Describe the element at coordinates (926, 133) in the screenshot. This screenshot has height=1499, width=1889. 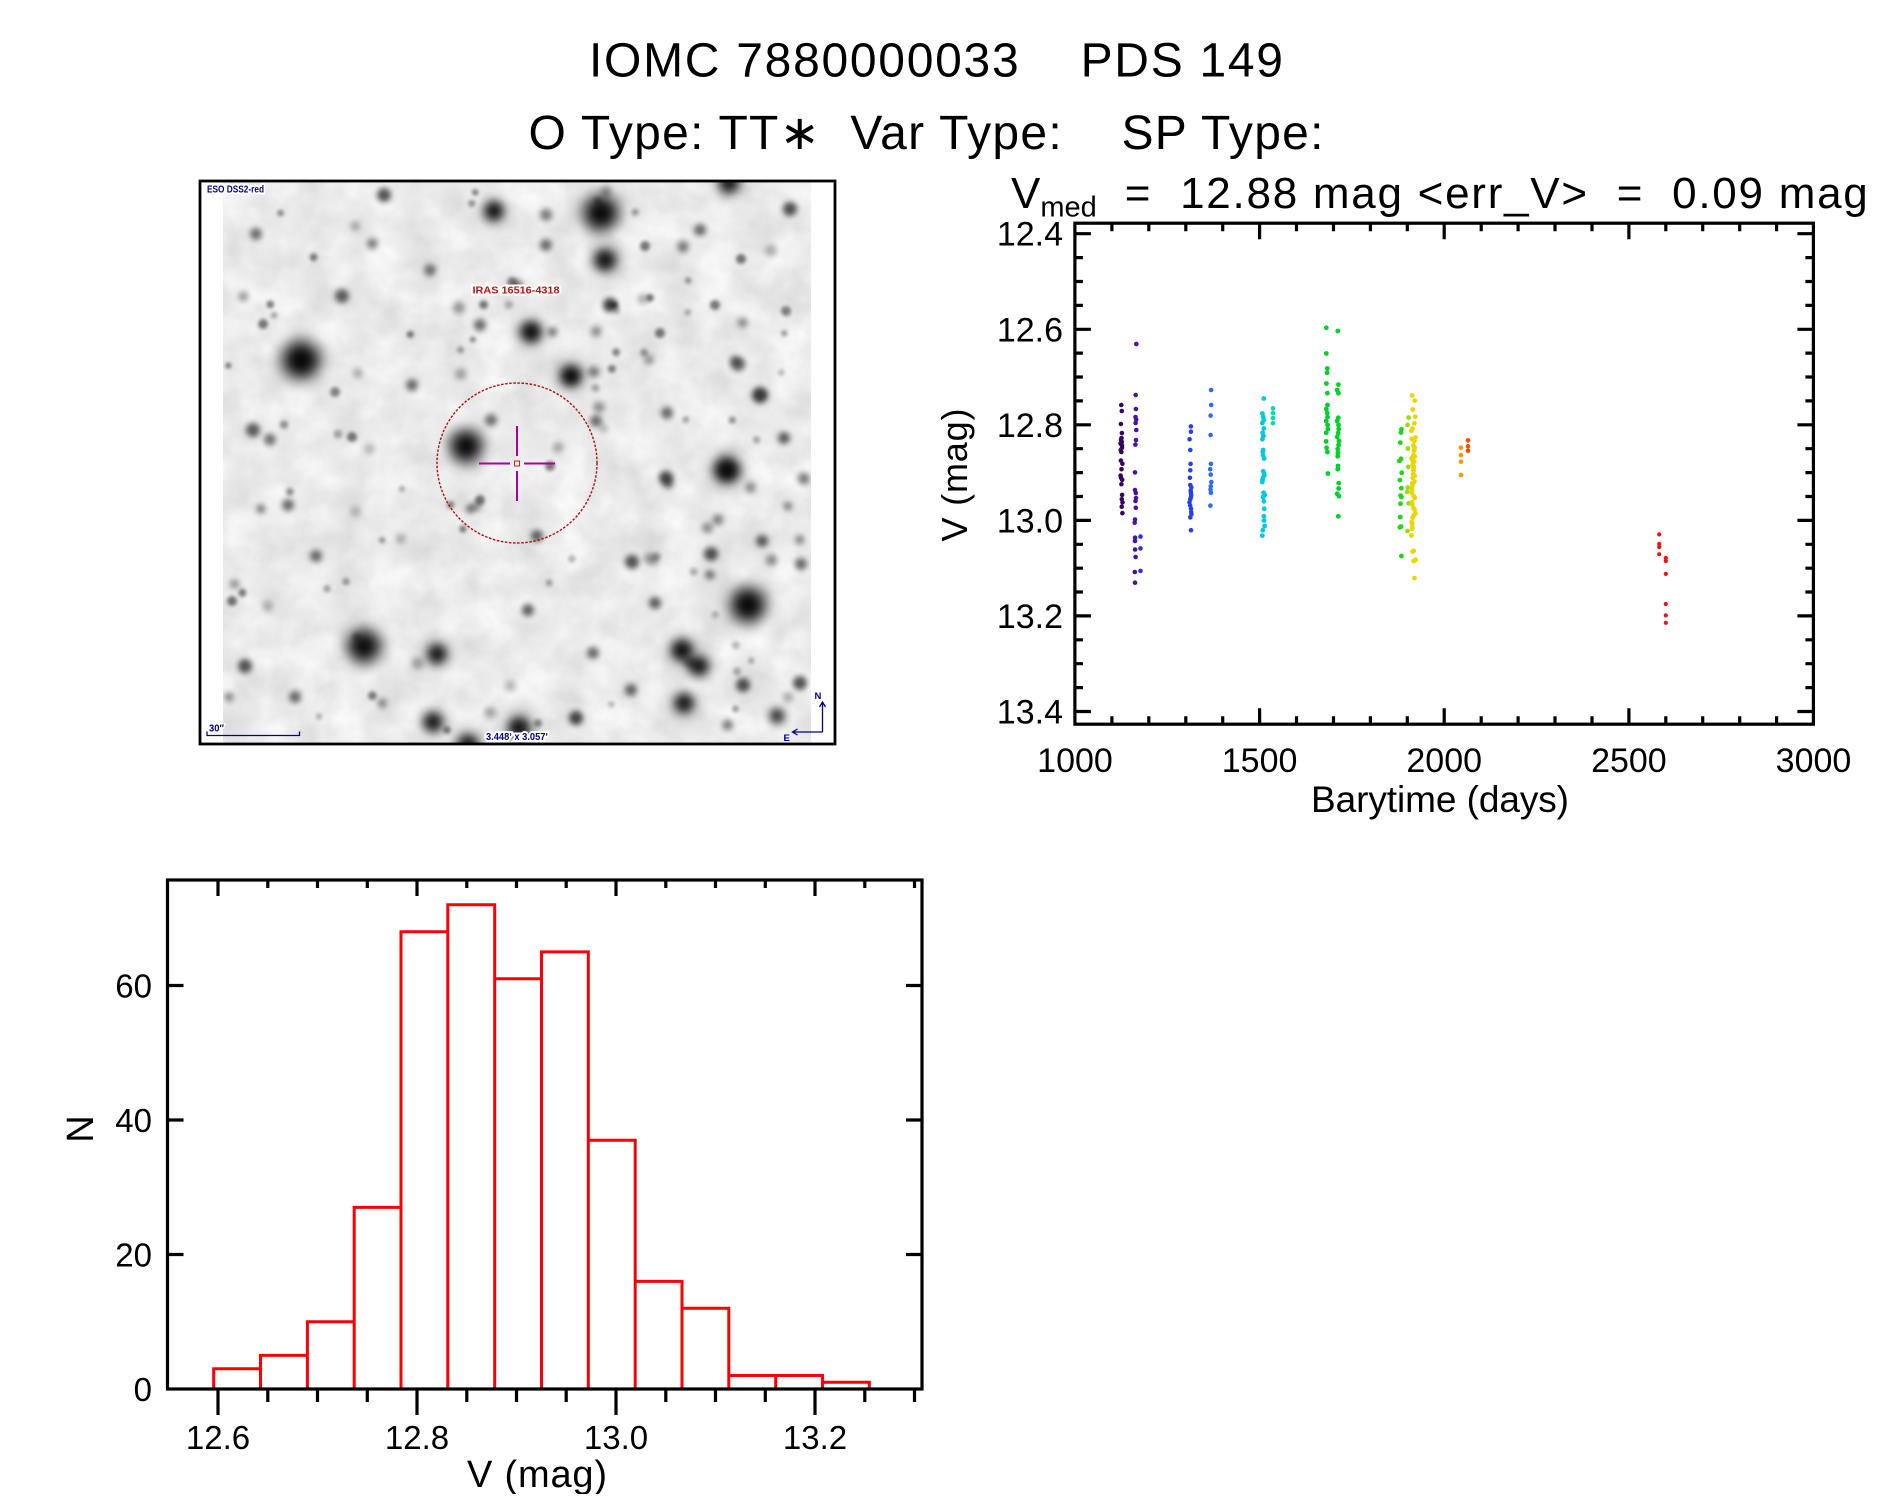
I see `svg-text:O Type: TT∗ Var Type: SP T: O Type: TT∗ Var Type: SP Type:` at that location.